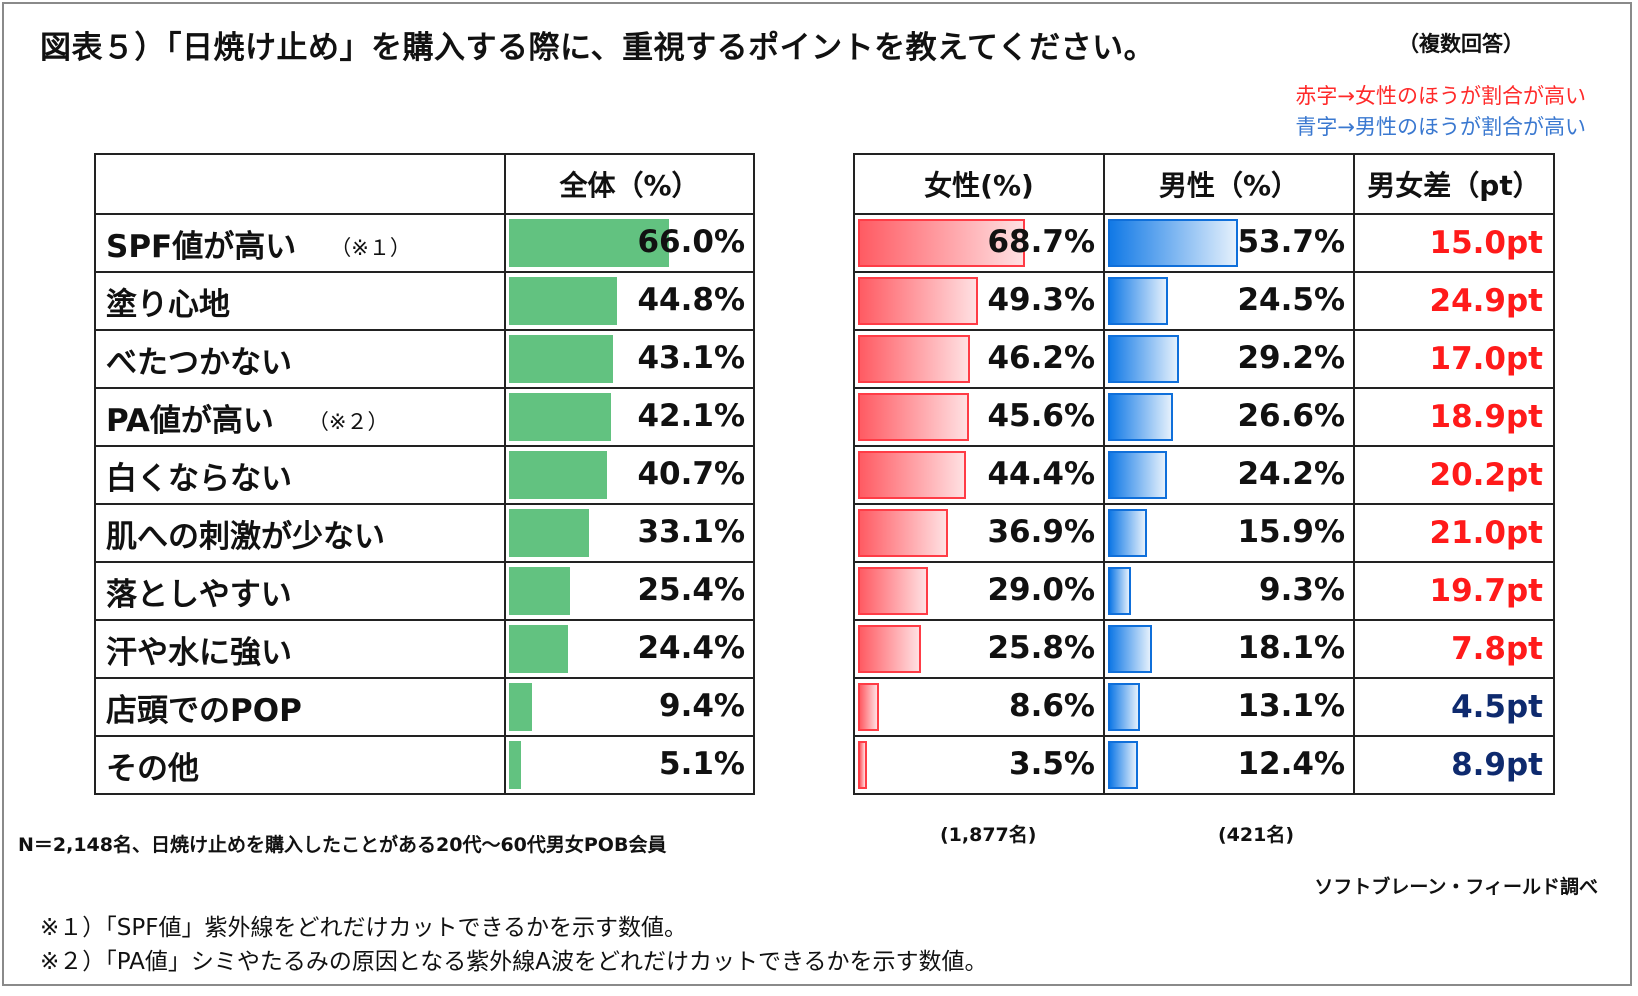 This screenshot has height=996, width=1638. I want to click on data-label: 9.3%, so click(1302, 590).